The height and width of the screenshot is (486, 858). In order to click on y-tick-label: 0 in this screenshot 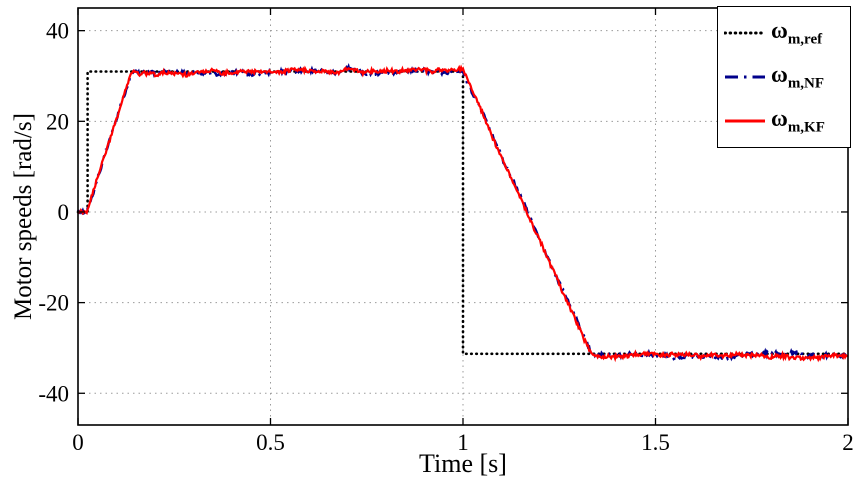, I will do `click(64, 212)`.